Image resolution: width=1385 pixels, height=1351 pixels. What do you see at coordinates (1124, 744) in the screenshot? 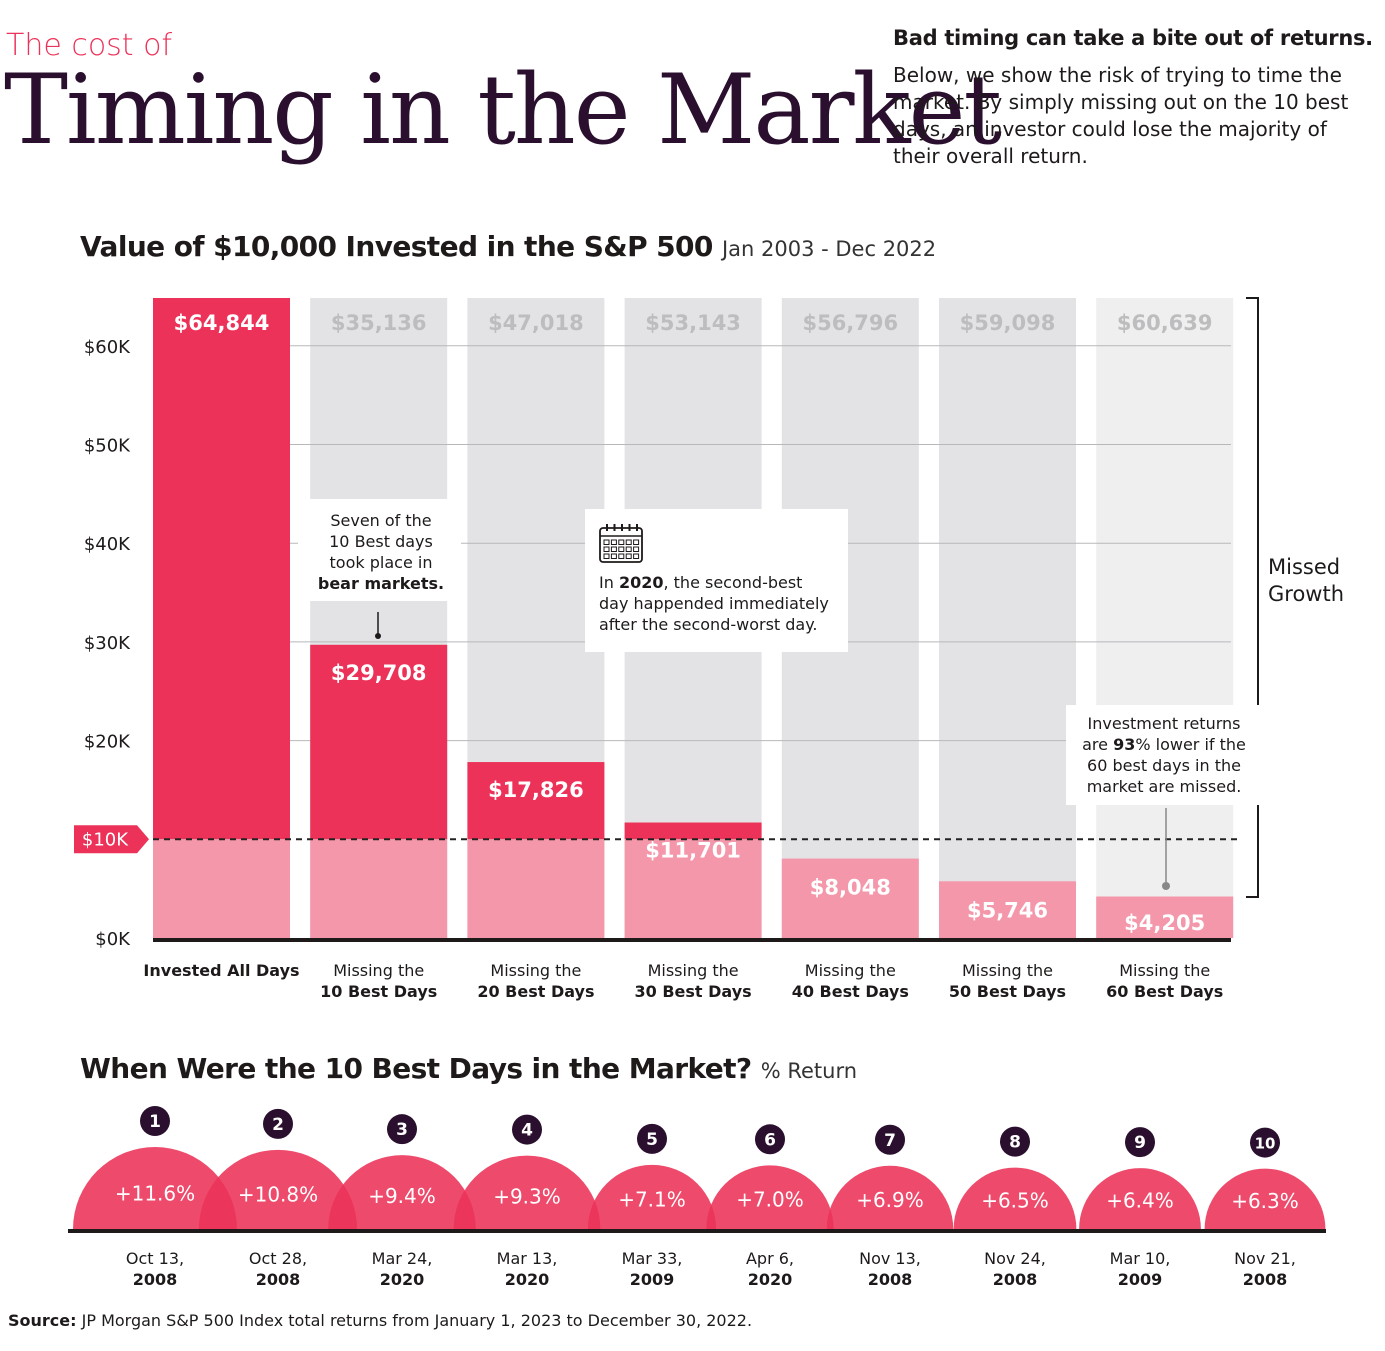
I see `annotation-line-segment: 93` at bounding box center [1124, 744].